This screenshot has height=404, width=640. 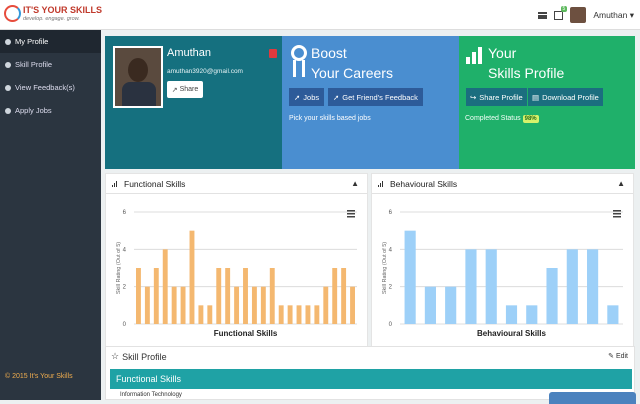 What do you see at coordinates (536, 97) in the screenshot?
I see `document-icon: ▤` at bounding box center [536, 97].